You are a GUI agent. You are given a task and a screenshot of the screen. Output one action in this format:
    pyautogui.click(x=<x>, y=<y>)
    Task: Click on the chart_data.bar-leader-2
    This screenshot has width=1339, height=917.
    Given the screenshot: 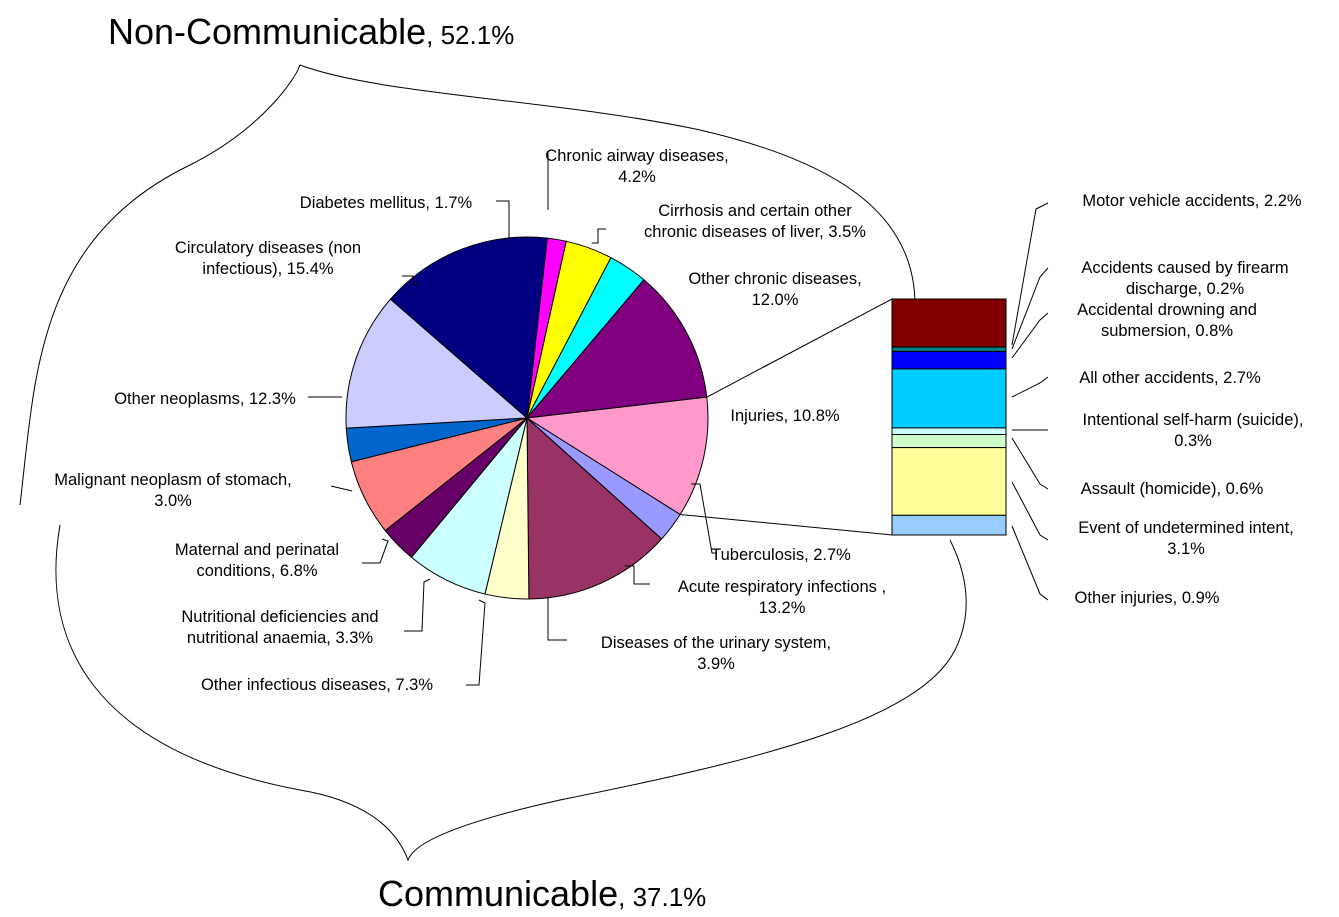 What is the action you would take?
    pyautogui.click(x=1030, y=335)
    